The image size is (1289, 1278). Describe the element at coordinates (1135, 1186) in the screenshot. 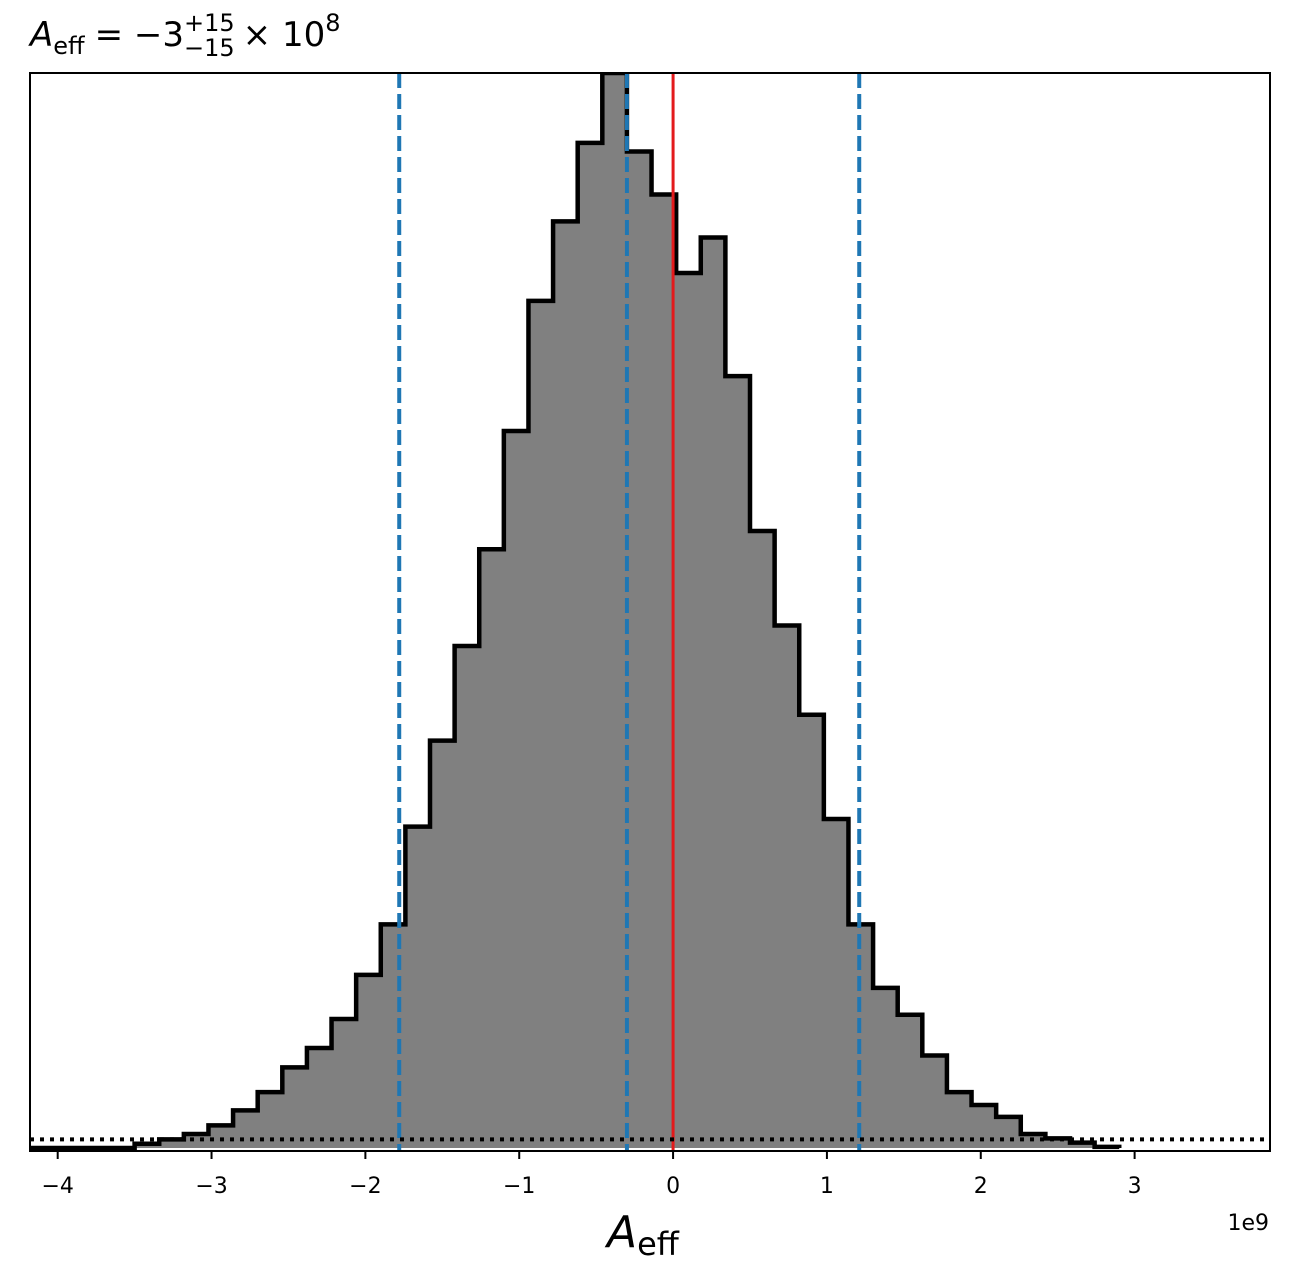

I see `x-tick-label: 3` at that location.